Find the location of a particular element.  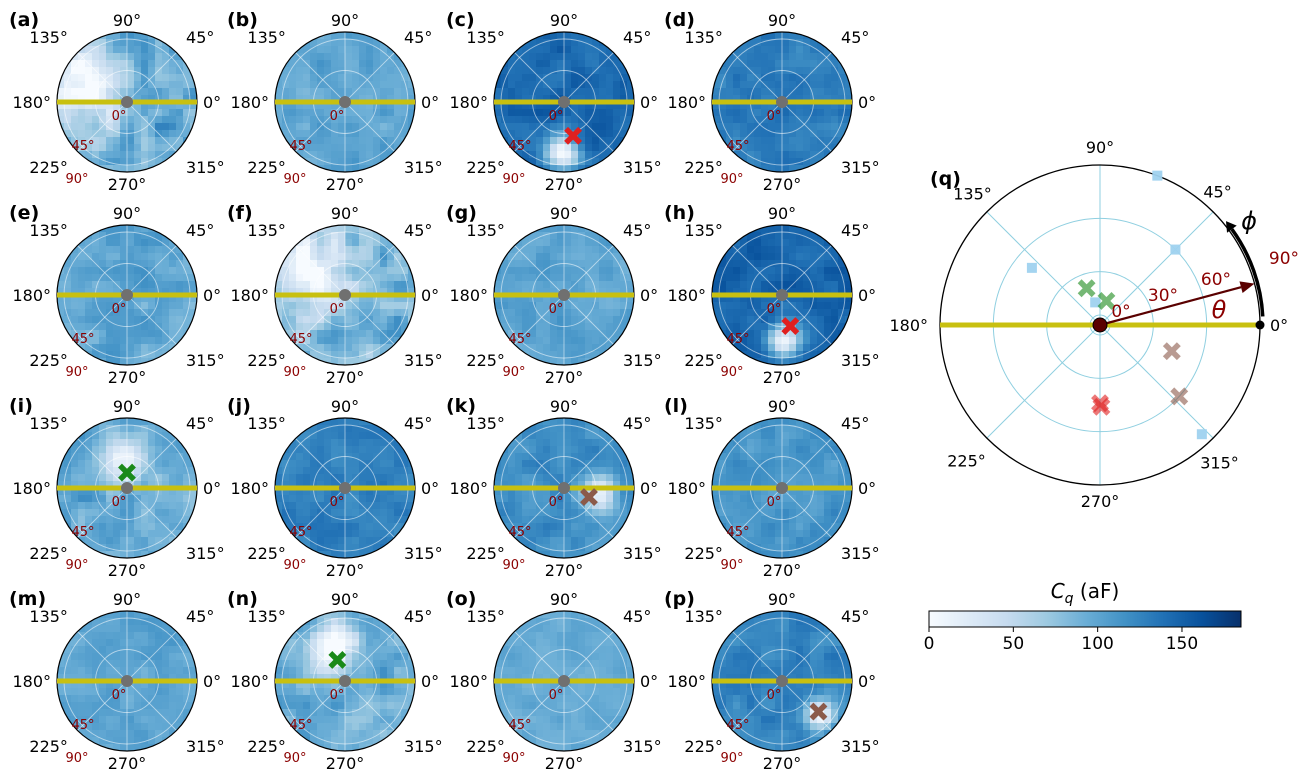

phi-tick-label: 315° is located at coordinates (205, 167).